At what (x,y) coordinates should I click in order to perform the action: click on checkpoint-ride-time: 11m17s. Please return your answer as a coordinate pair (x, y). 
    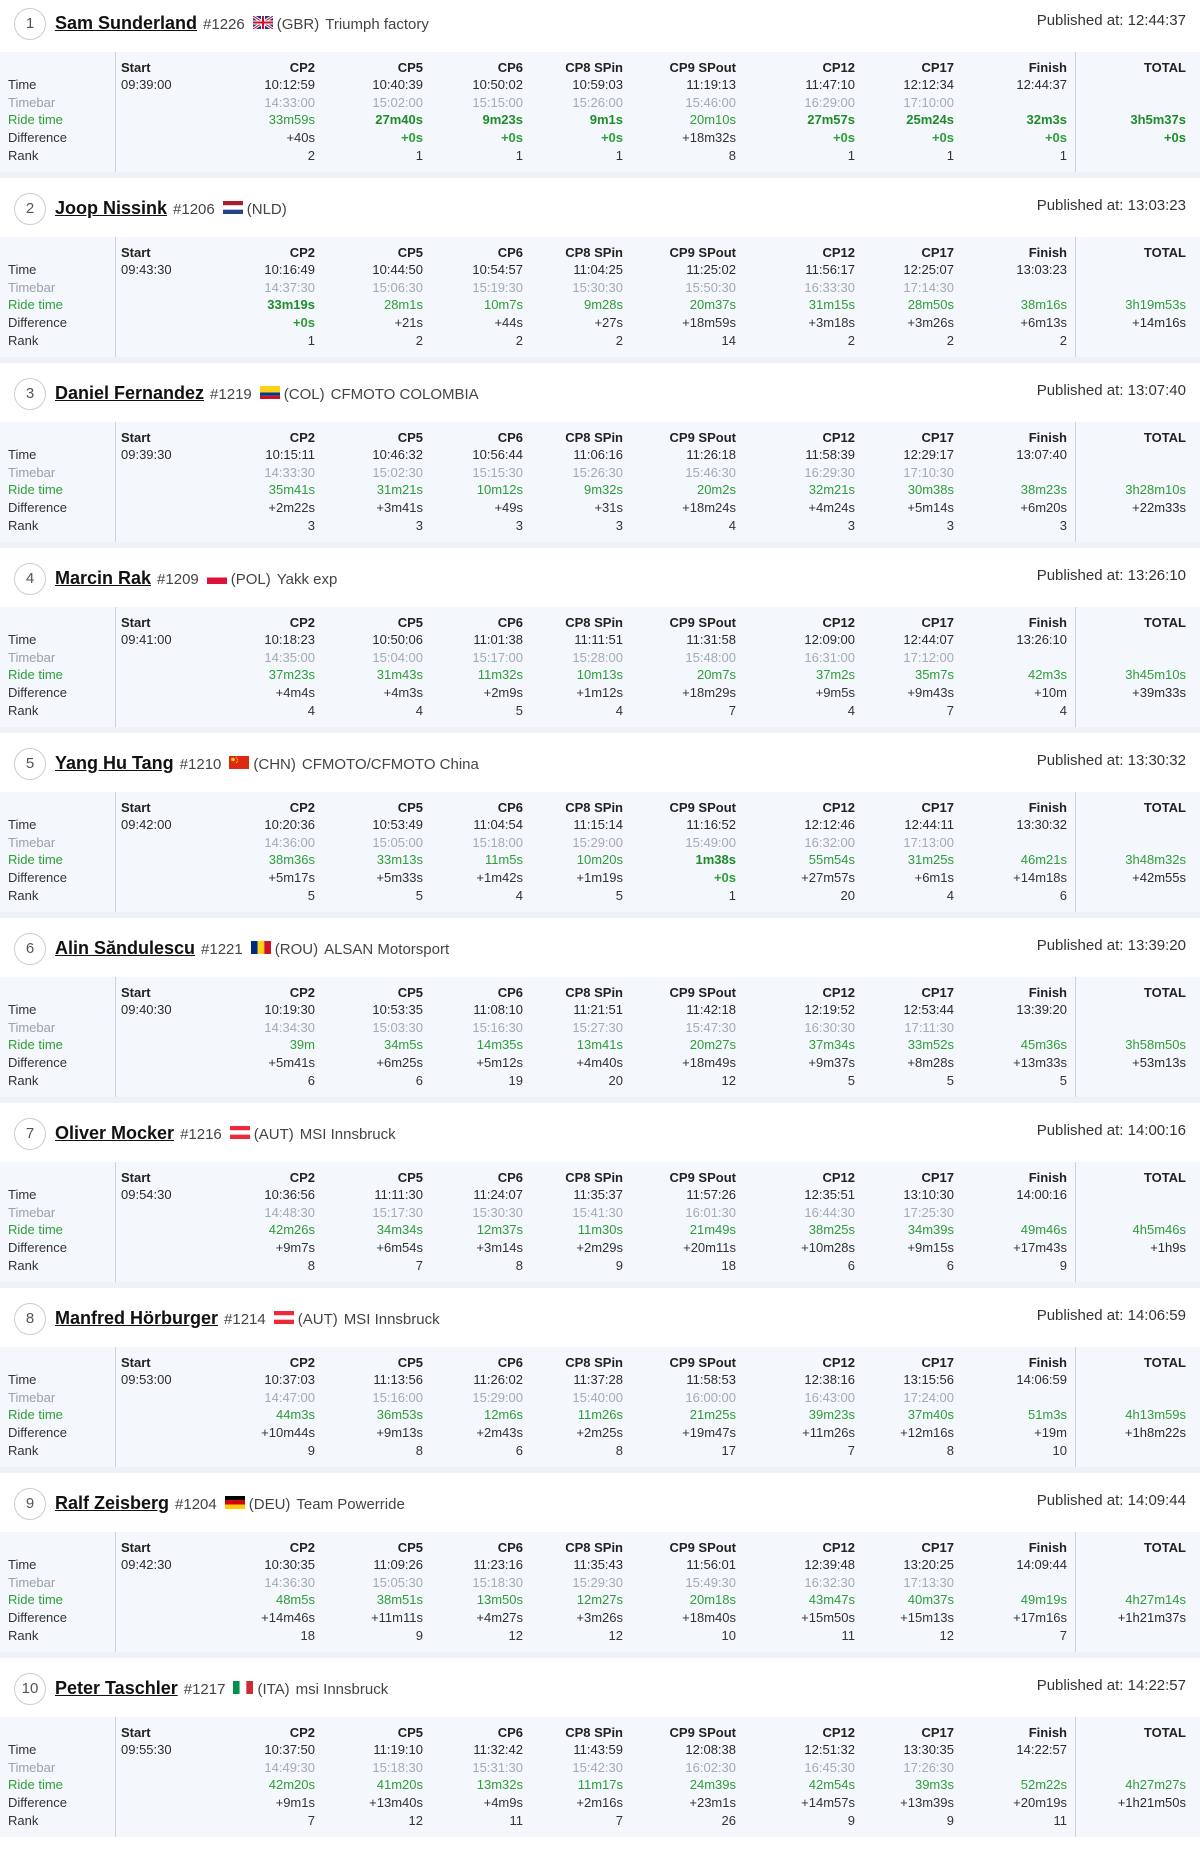
    Looking at the image, I should click on (600, 1784).